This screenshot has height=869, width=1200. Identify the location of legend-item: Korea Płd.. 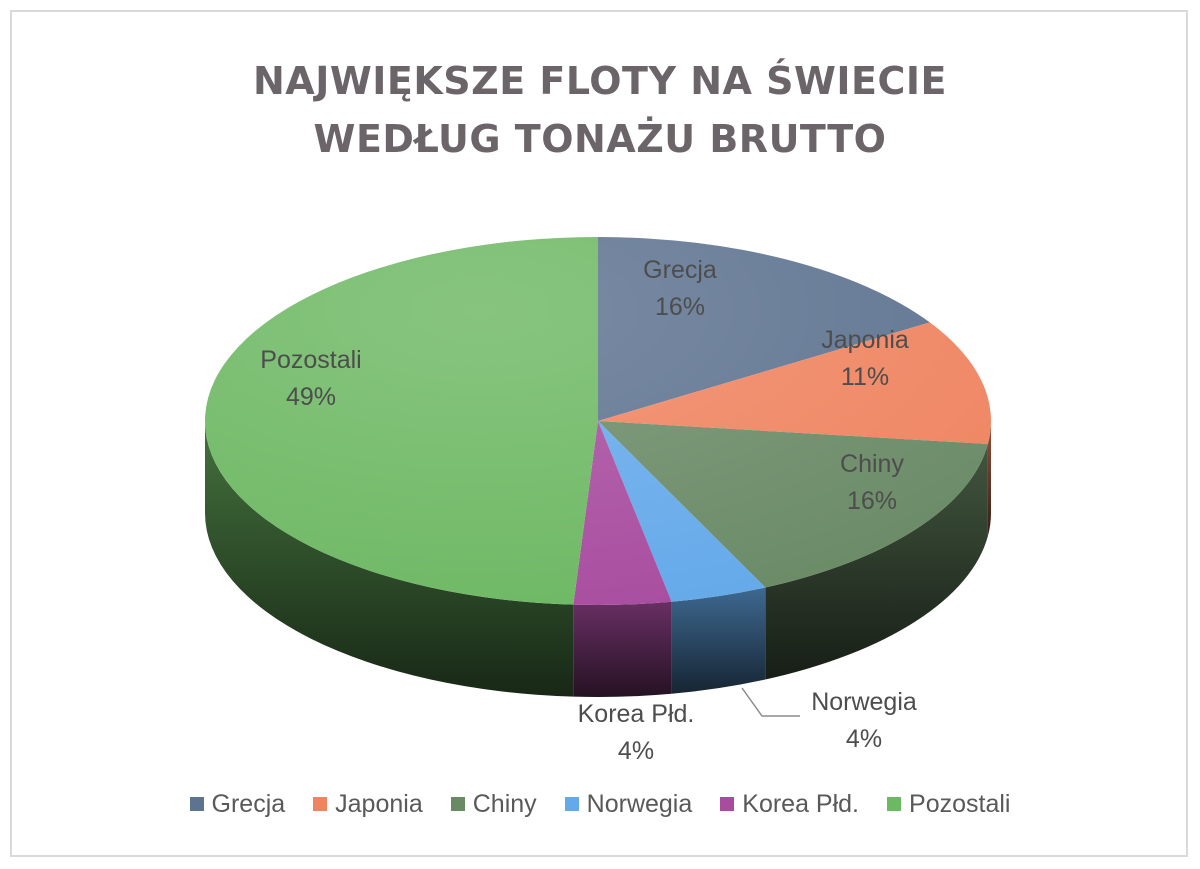
(789, 804).